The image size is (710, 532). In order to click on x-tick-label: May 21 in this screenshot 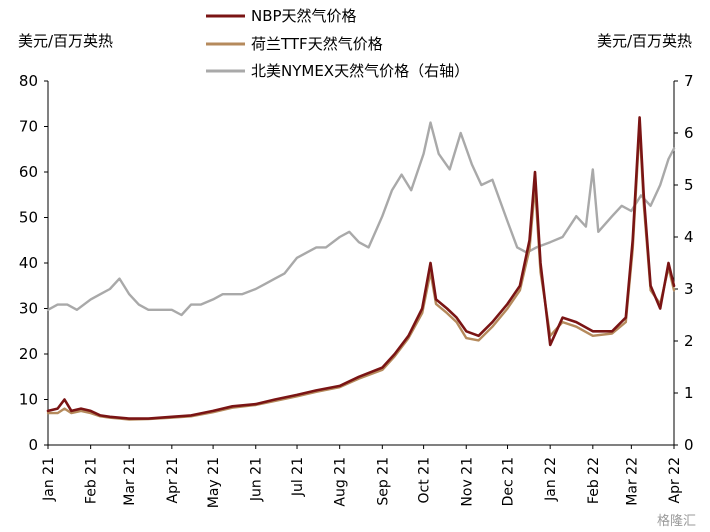, I will do `click(214, 482)`.